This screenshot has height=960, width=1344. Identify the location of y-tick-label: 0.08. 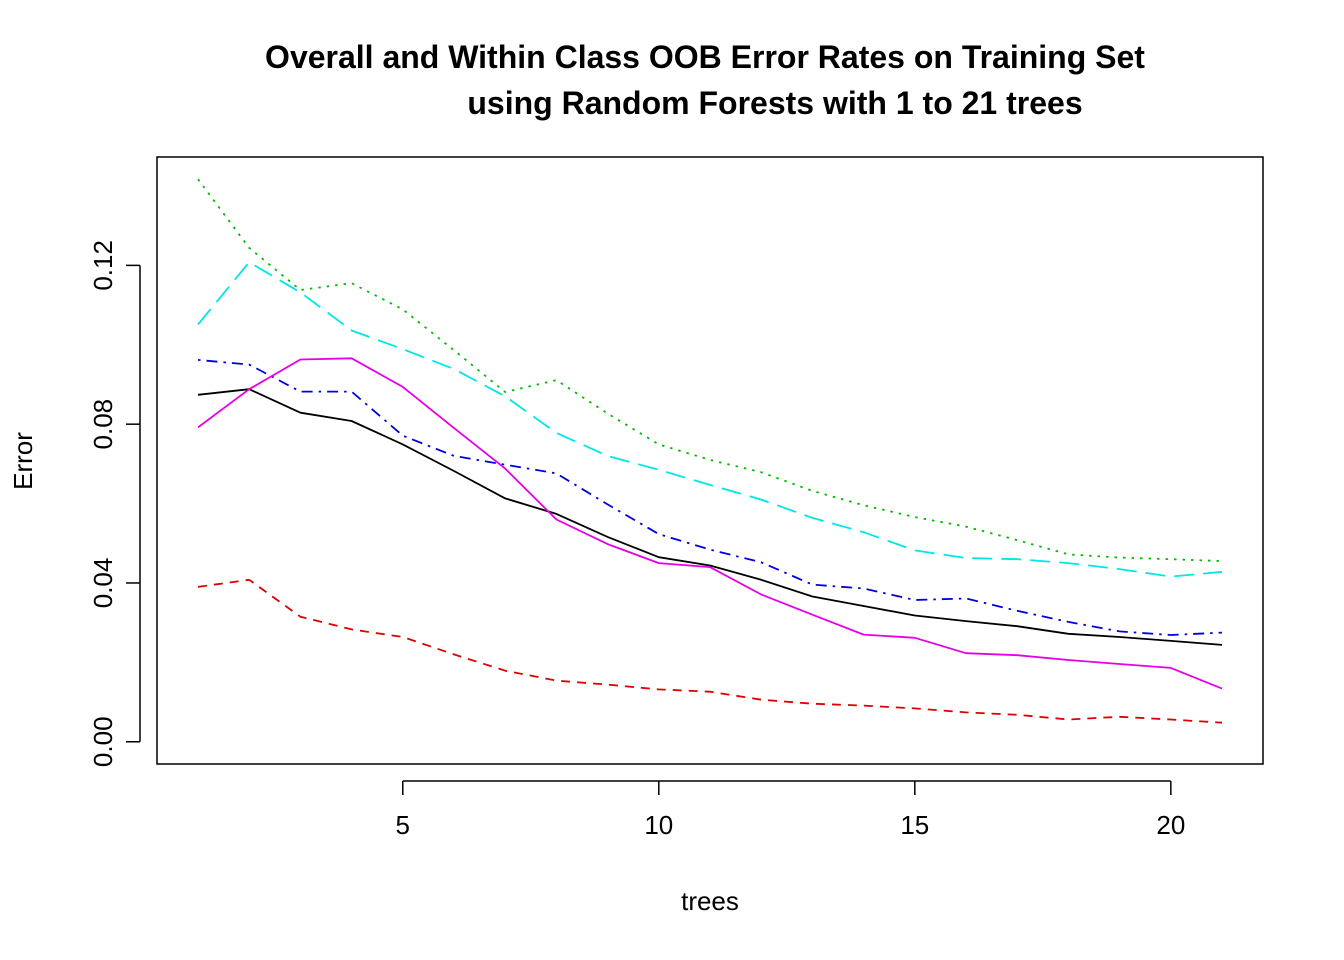
(103, 424).